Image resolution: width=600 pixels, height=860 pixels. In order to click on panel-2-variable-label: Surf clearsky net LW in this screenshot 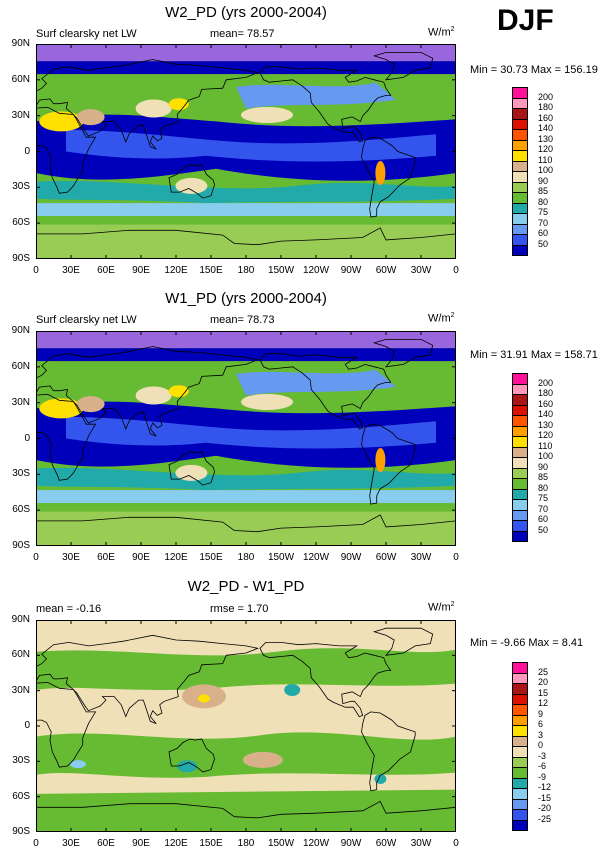, I will do `click(86, 320)`.